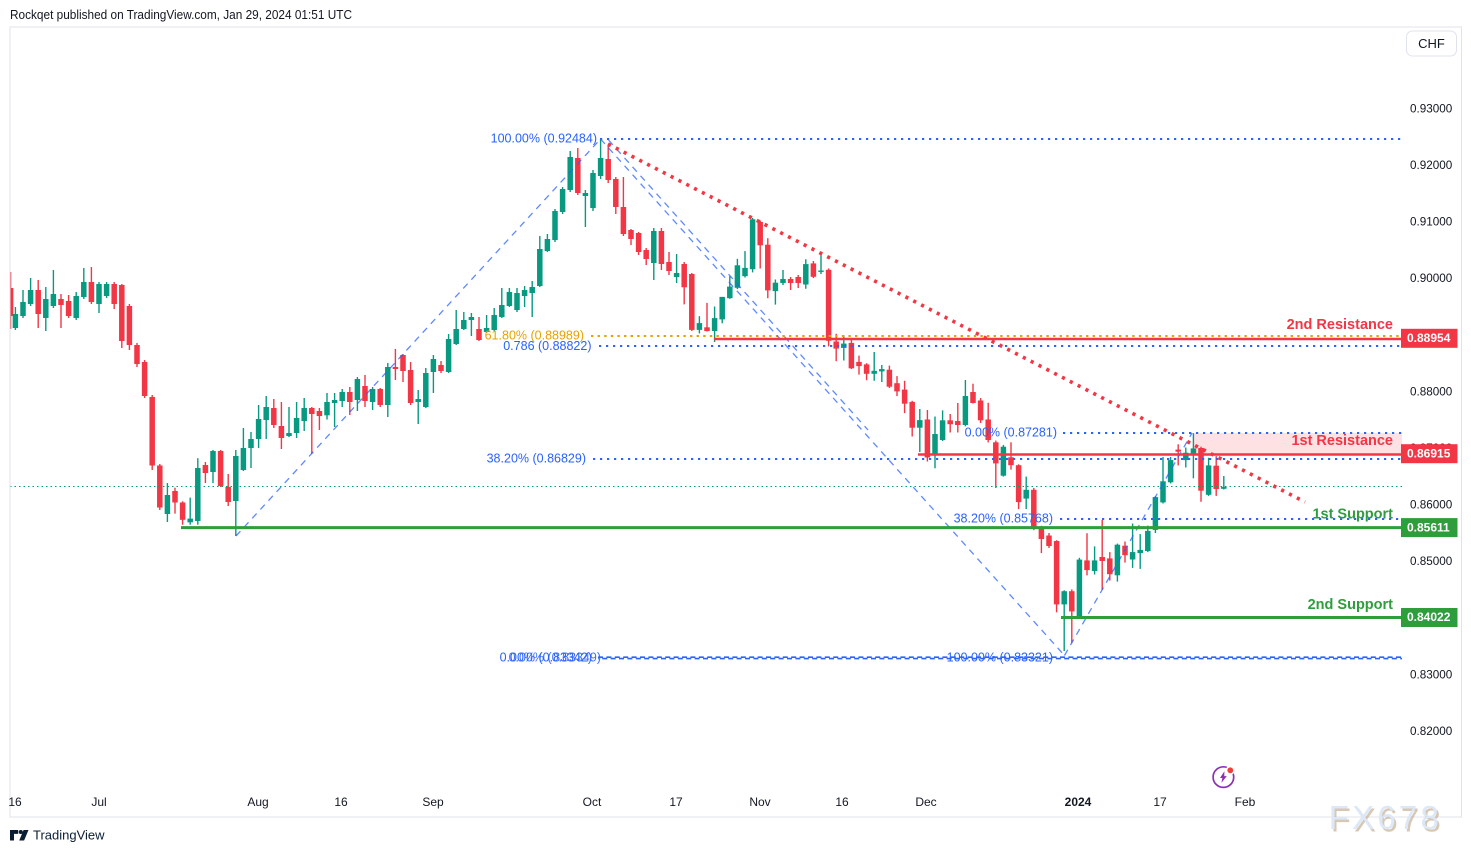  Describe the element at coordinates (1431, 561) in the screenshot. I see `svg-text: 0.85000` at that location.